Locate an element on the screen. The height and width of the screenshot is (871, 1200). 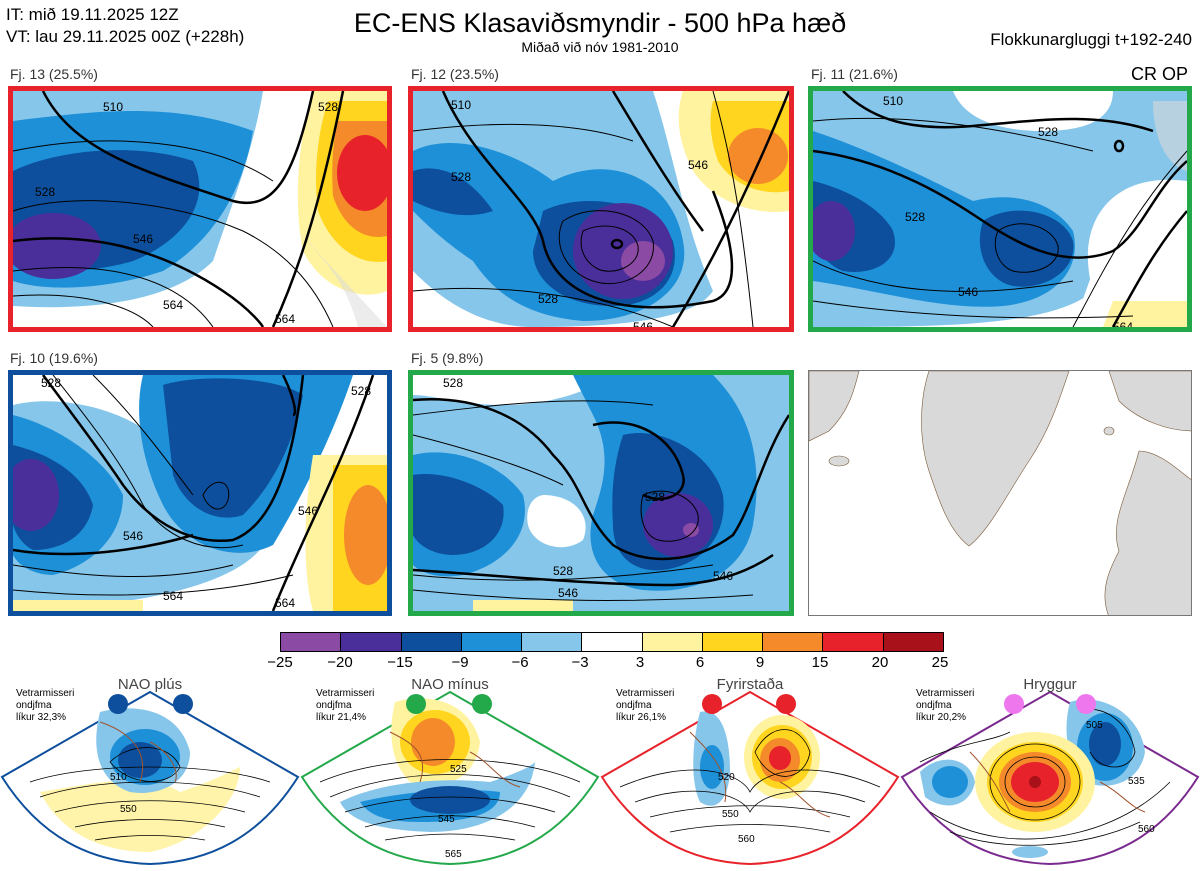
regime-info-line: líkur 21,4% is located at coordinates (341, 717).